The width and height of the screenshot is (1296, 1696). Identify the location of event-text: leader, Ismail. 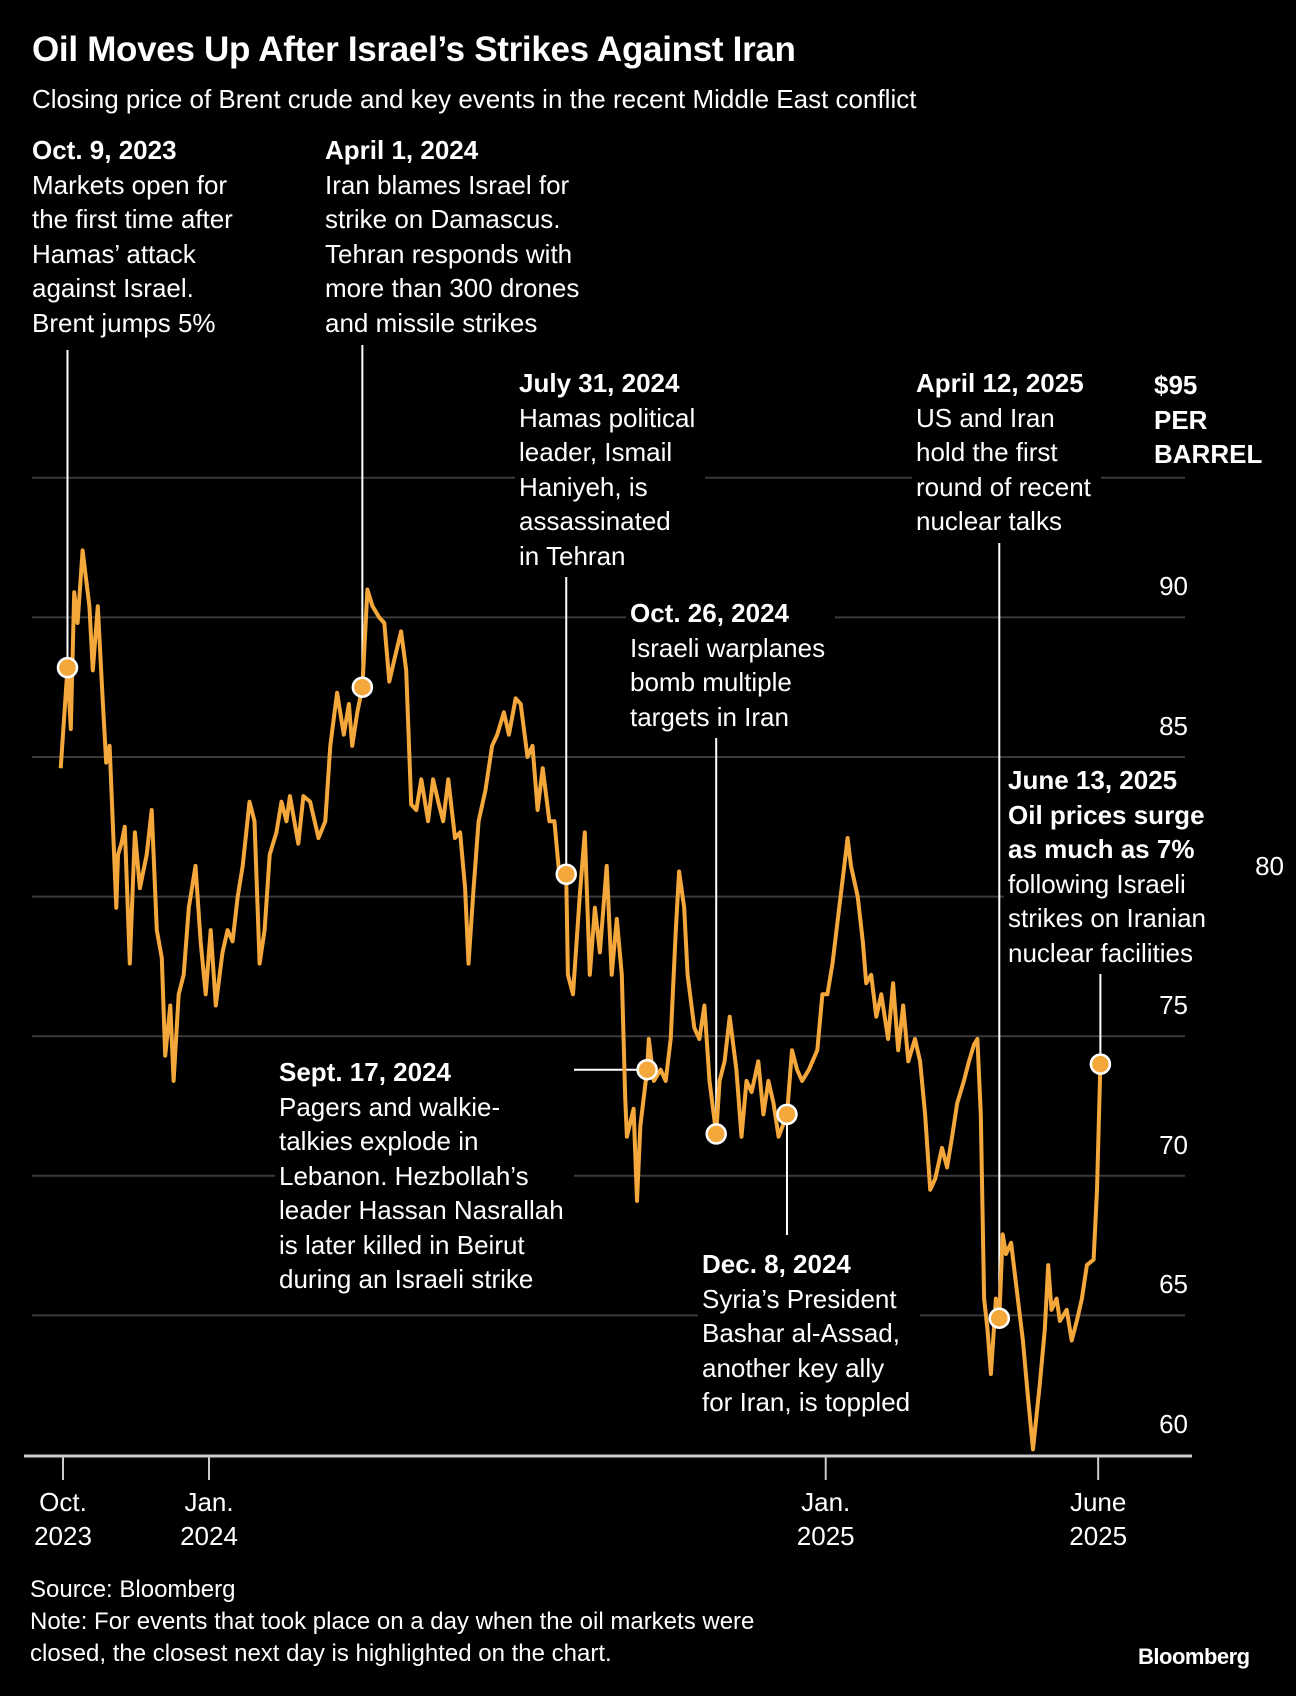
(596, 452).